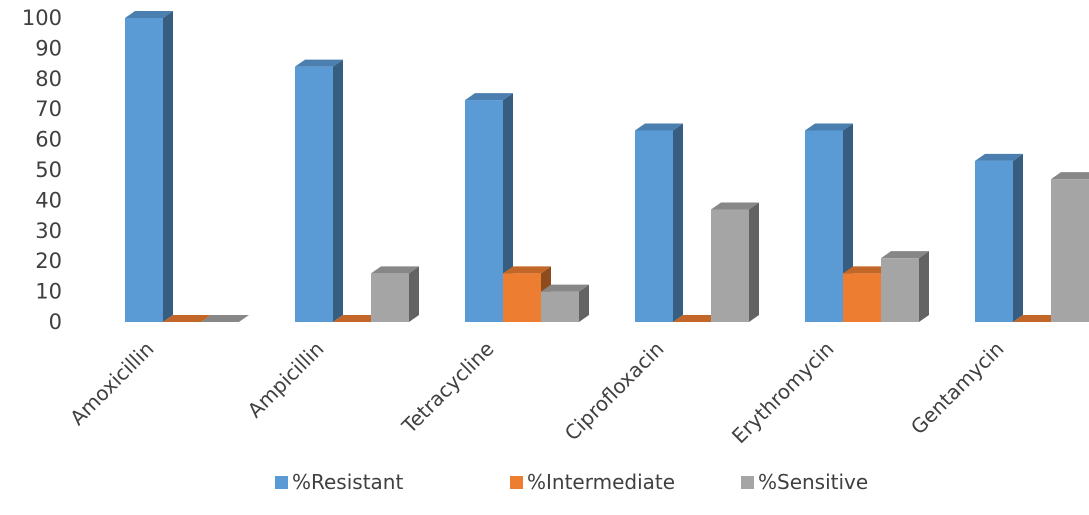 This screenshot has height=515, width=1089. Describe the element at coordinates (395, 294) in the screenshot. I see `bar-ampicillin-sensitive` at that location.